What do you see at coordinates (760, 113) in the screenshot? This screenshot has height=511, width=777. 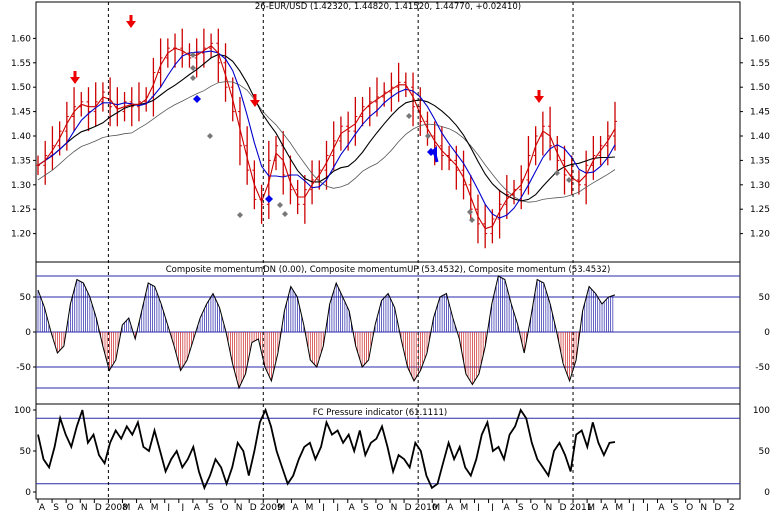 I see `price-ytick-label-right: 1.45` at bounding box center [760, 113].